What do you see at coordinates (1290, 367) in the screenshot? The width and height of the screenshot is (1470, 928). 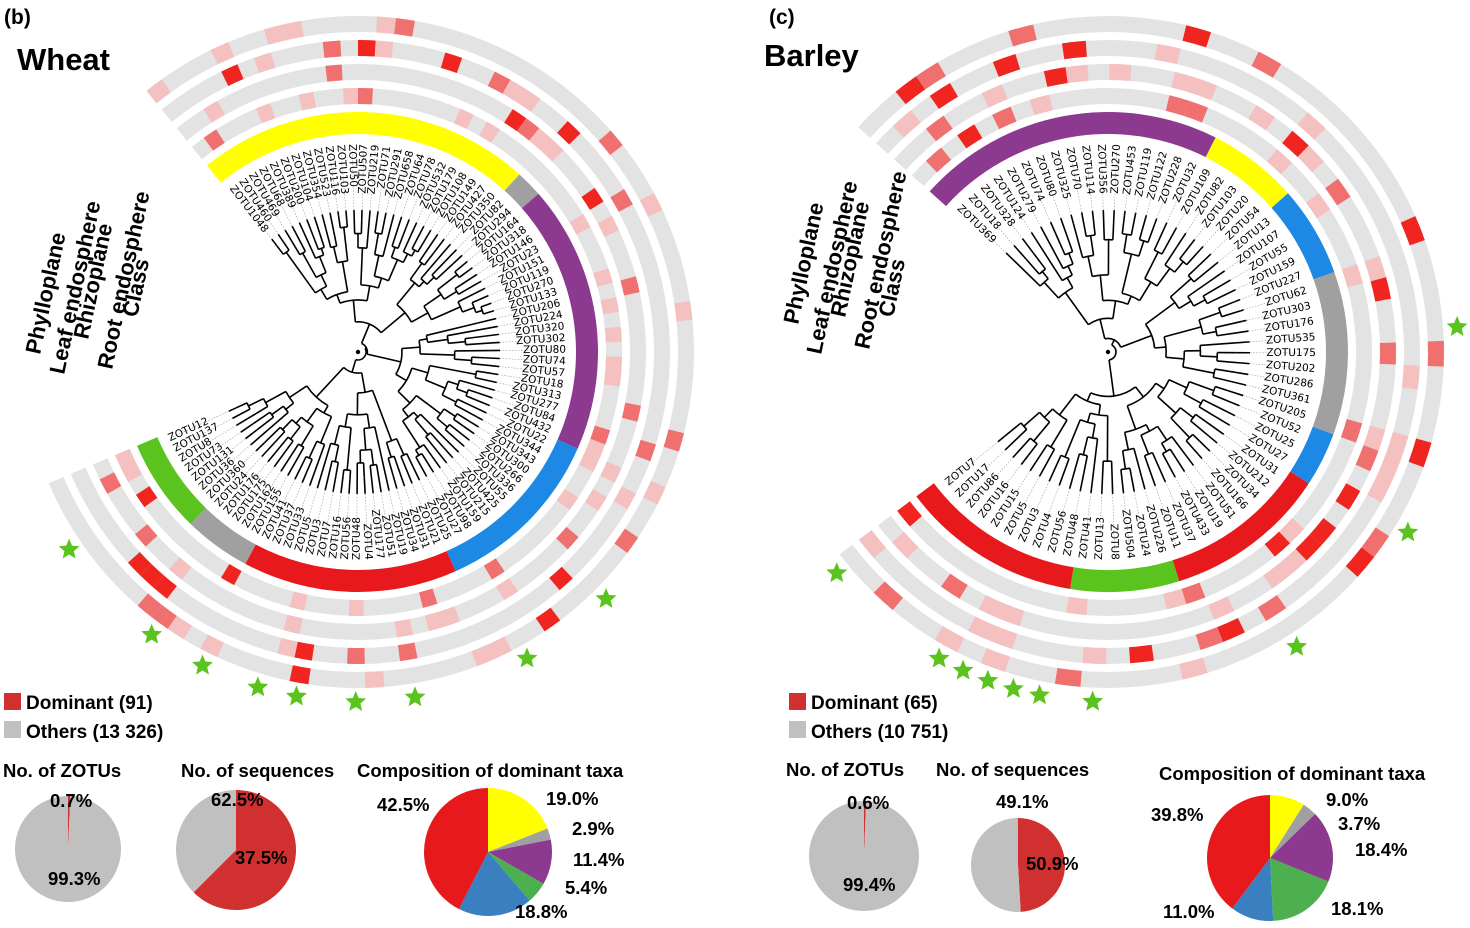 I see `leaf-label: ZOTU202` at bounding box center [1290, 367].